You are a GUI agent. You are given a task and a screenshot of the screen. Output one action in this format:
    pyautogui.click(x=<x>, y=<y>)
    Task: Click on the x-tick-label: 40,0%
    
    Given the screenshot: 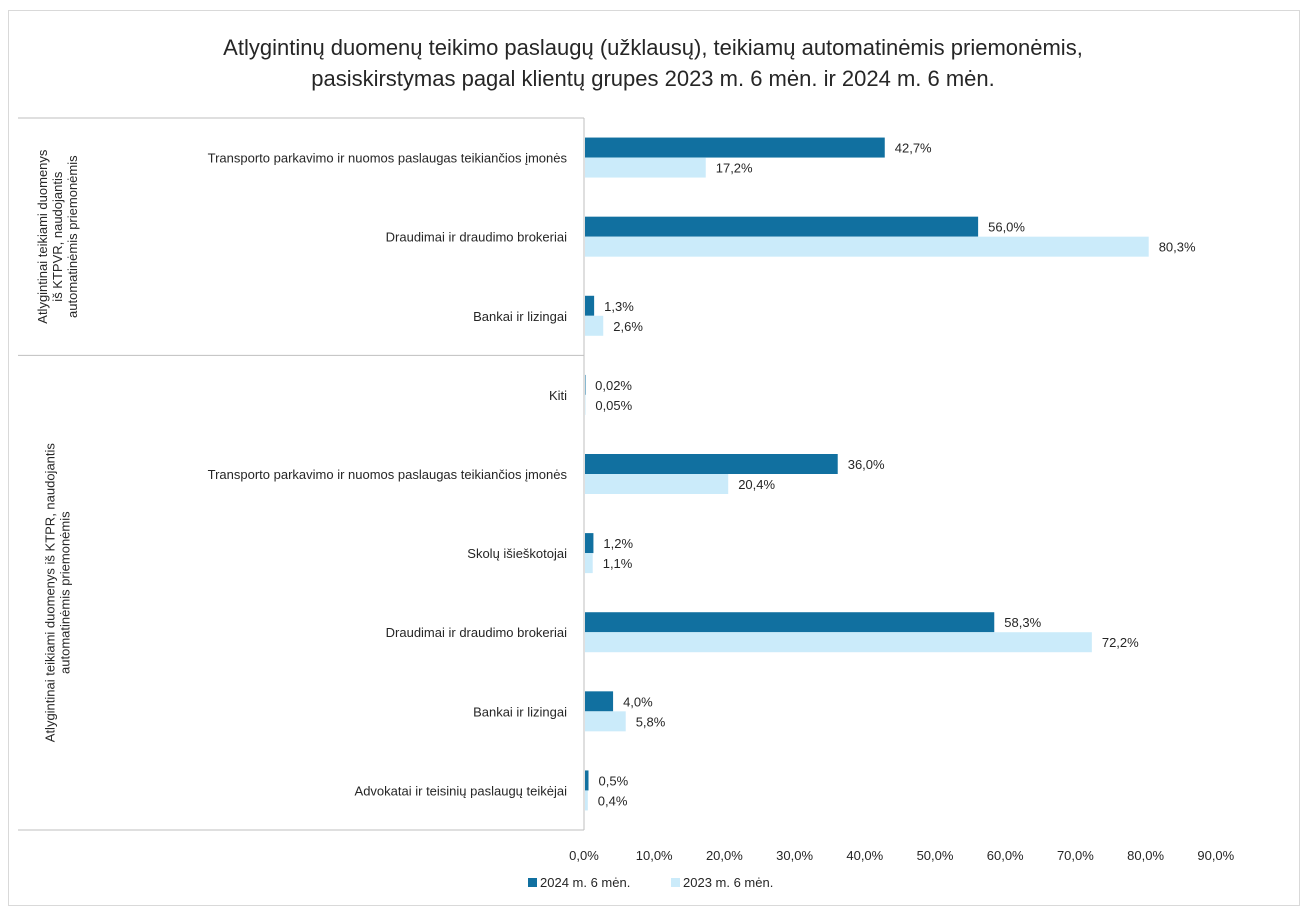 What is the action you would take?
    pyautogui.click(x=864, y=855)
    